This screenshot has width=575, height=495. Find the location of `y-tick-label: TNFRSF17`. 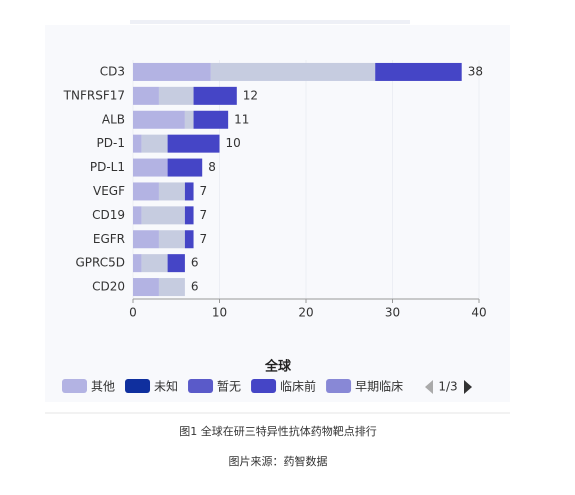

y-tick-label: TNFRSF17 is located at coordinates (94, 95).